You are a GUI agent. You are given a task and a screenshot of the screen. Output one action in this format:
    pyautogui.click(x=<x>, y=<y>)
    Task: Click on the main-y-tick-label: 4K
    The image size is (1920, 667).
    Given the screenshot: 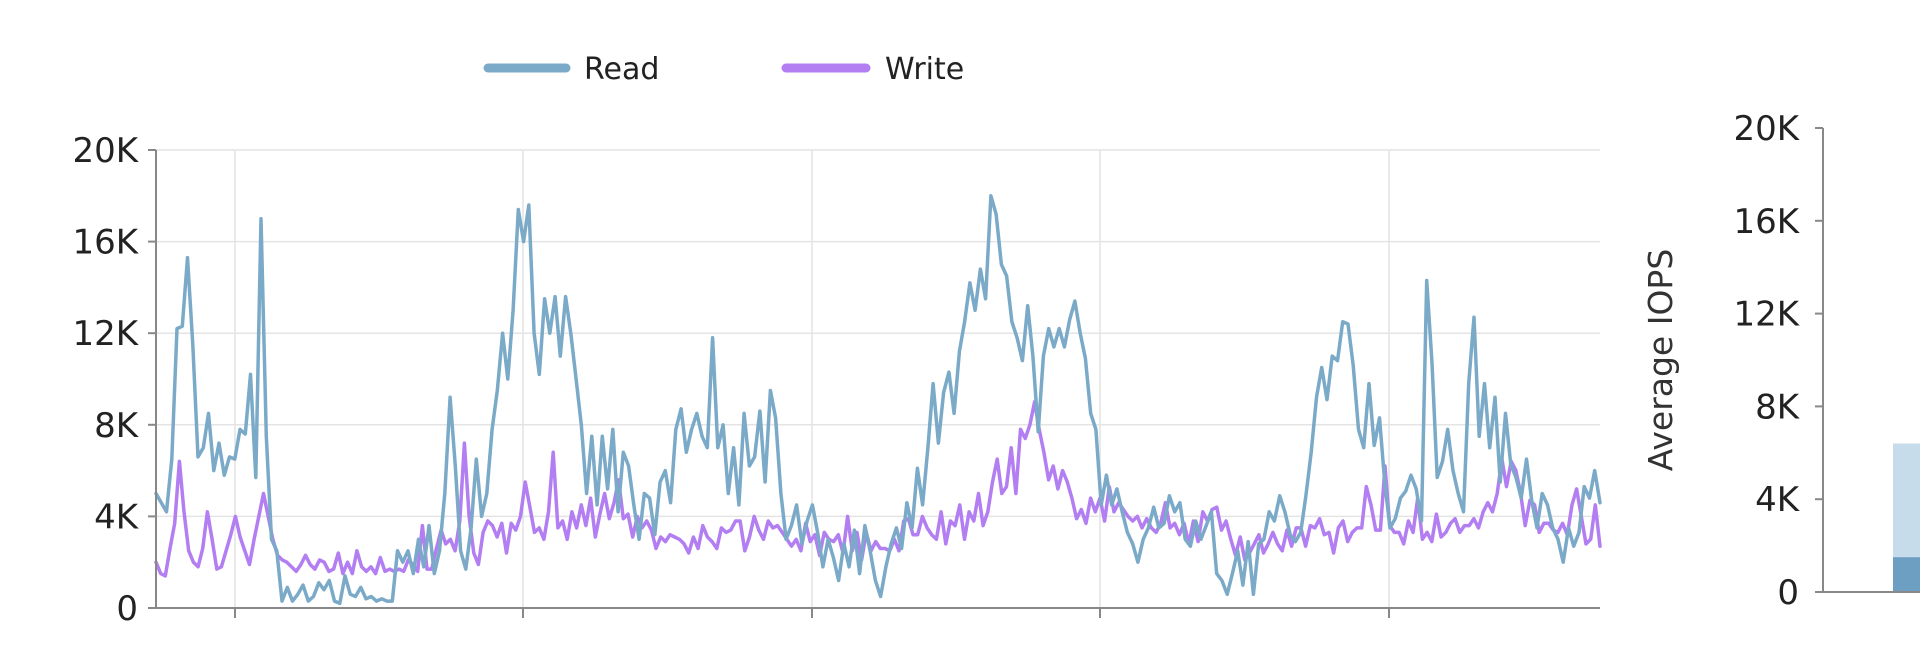 What is the action you would take?
    pyautogui.click(x=117, y=517)
    